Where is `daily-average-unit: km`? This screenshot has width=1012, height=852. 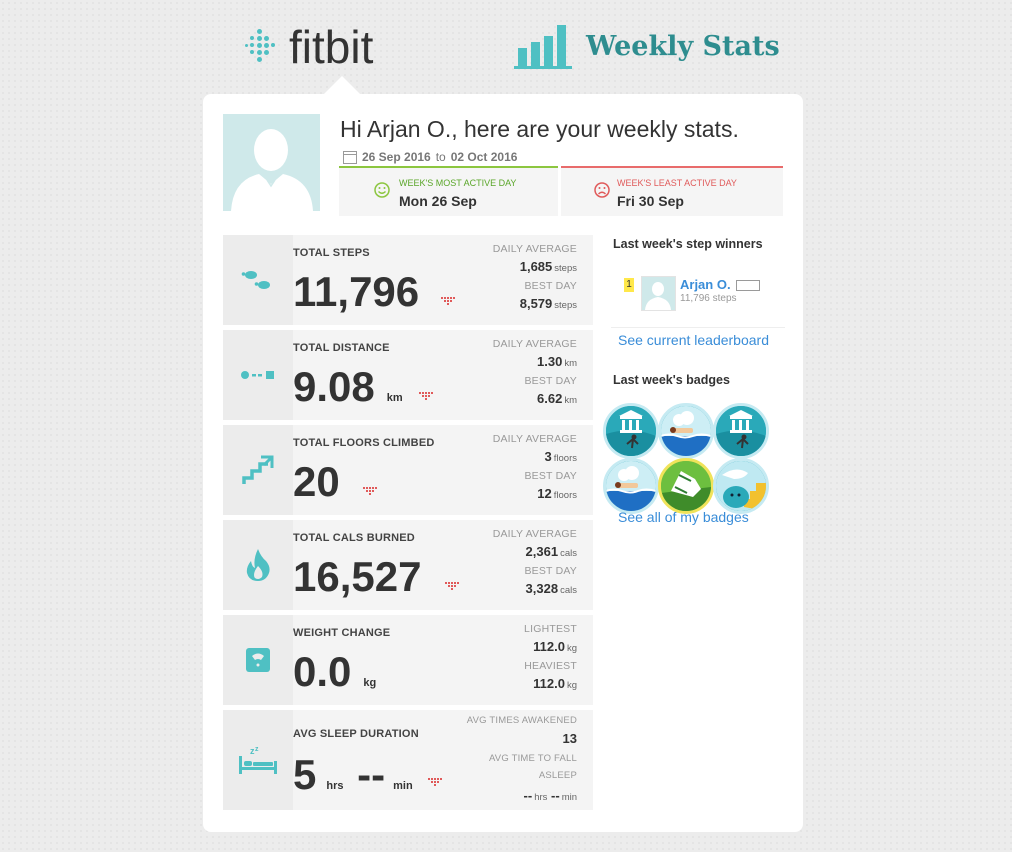
daily-average-unit: km is located at coordinates (570, 363).